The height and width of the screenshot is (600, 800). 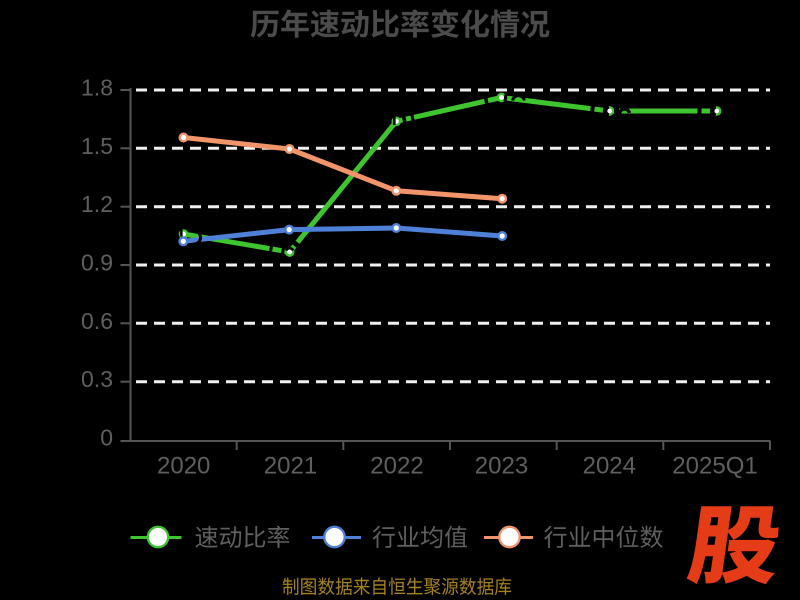 What do you see at coordinates (97, 204) in the screenshot?
I see `svg-text: 1.2` at bounding box center [97, 204].